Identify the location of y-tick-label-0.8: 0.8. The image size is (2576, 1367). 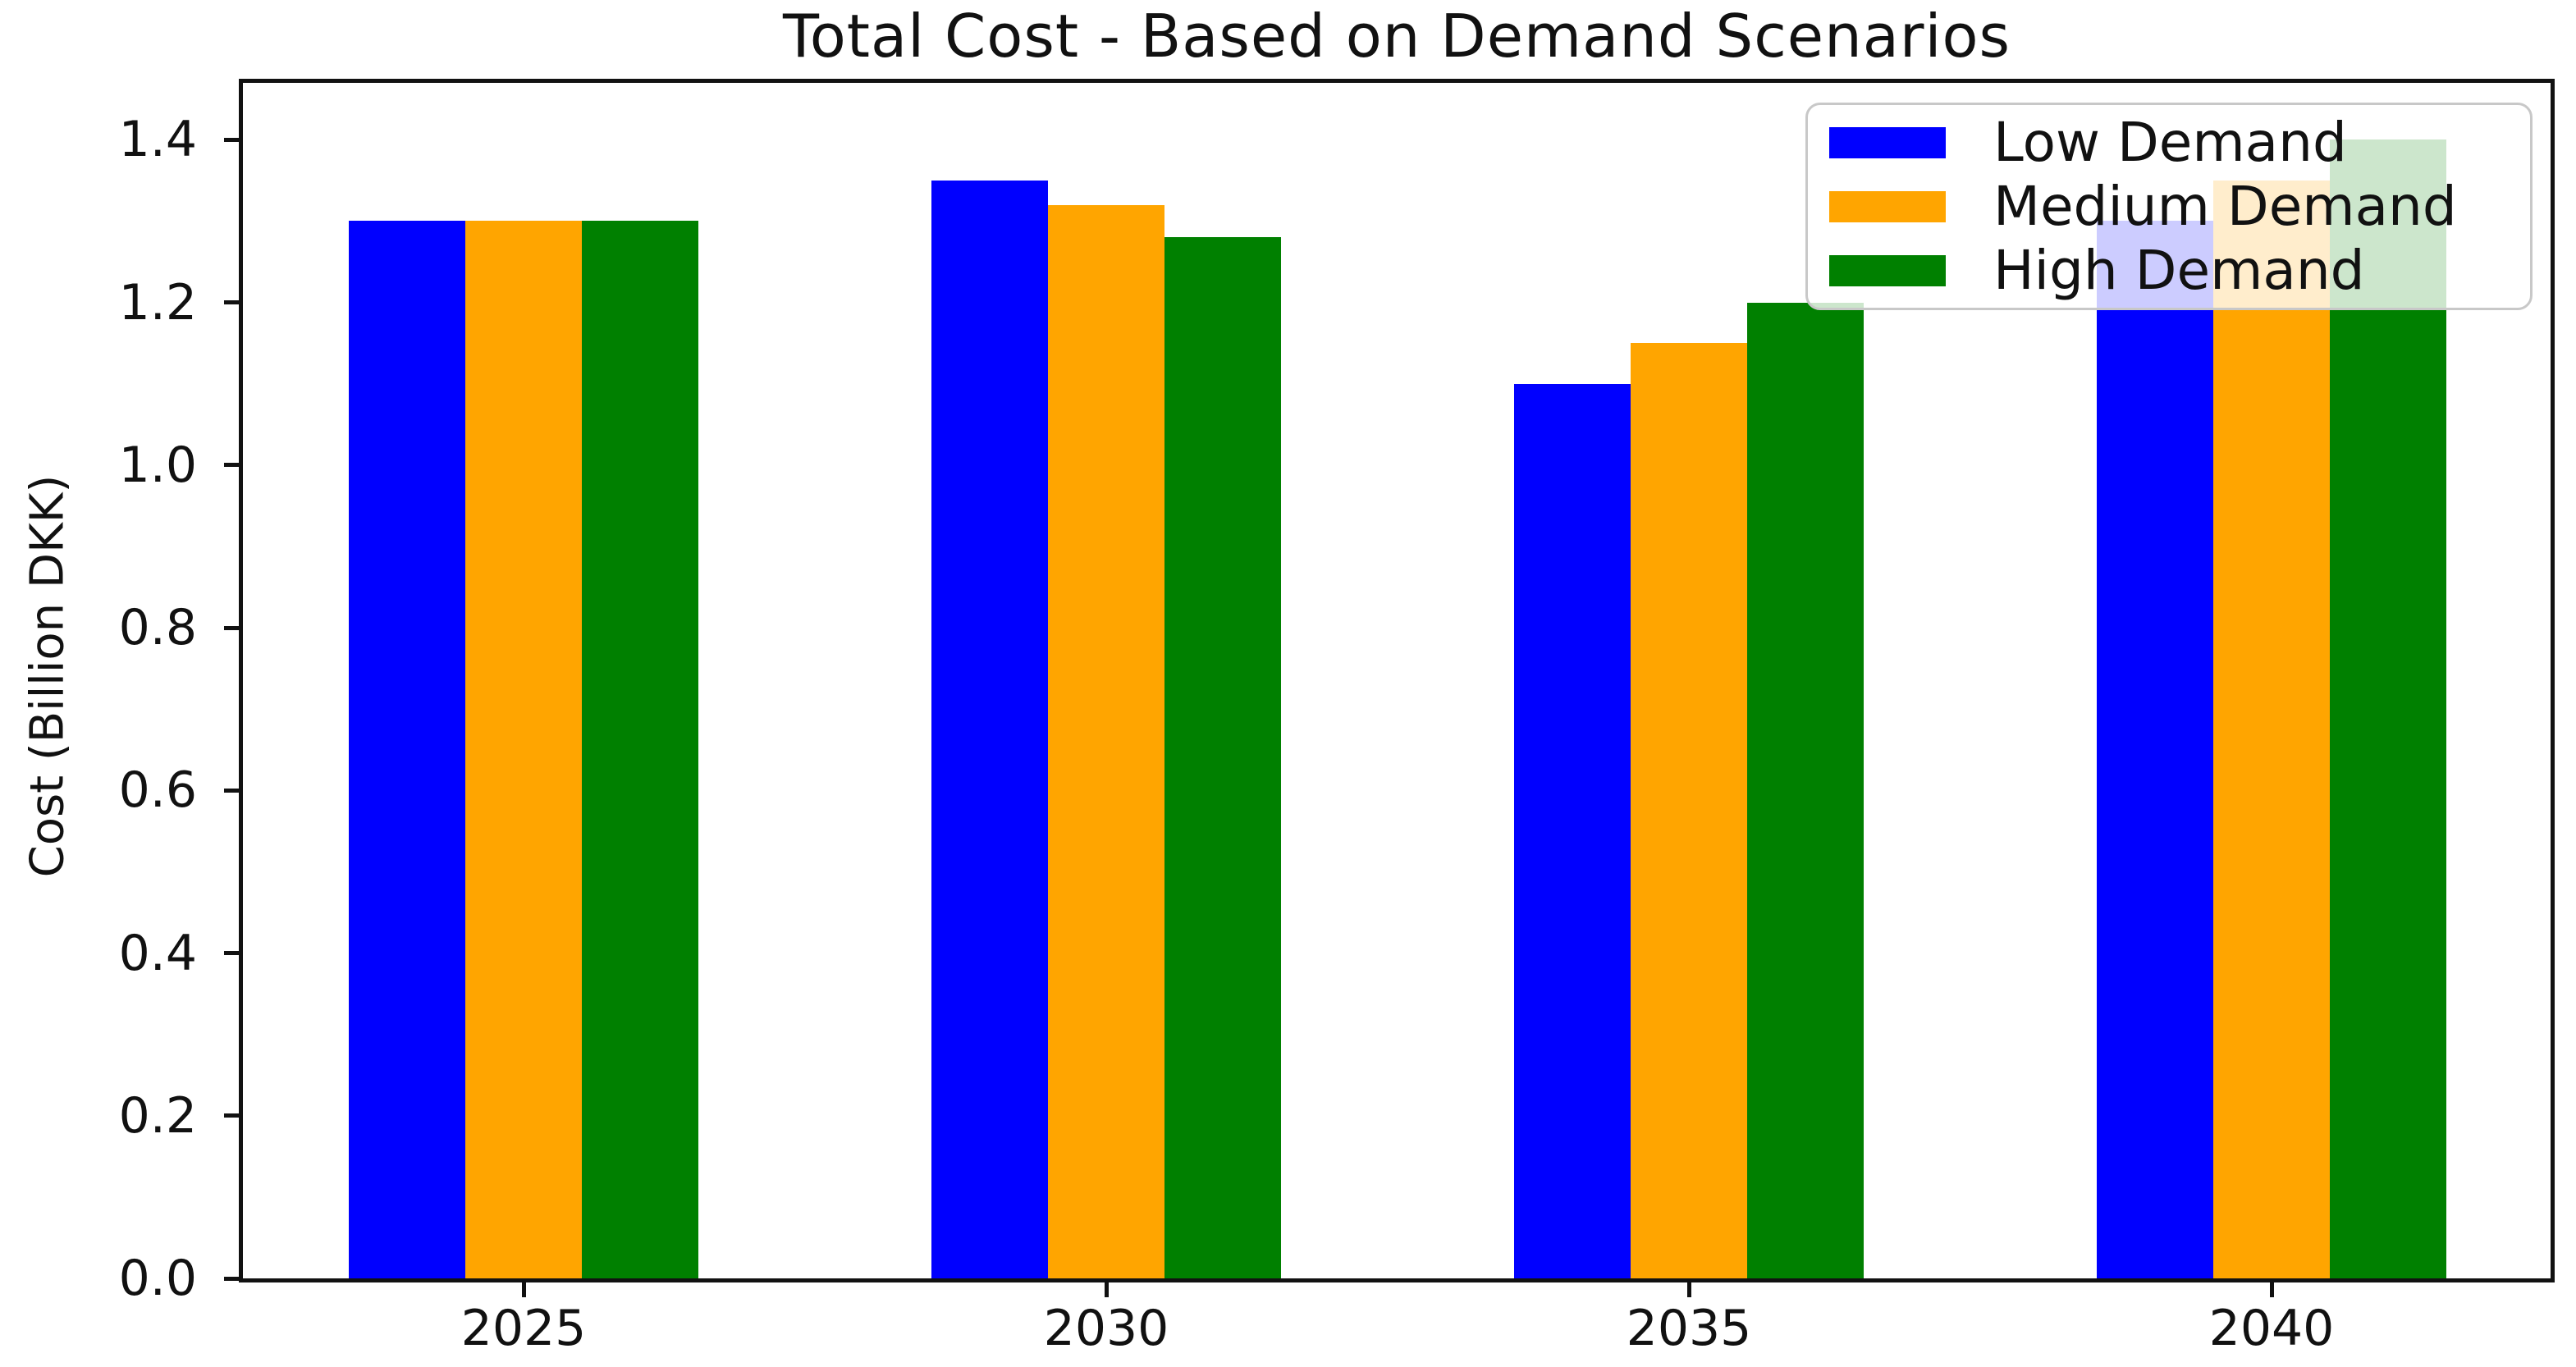
(157, 628).